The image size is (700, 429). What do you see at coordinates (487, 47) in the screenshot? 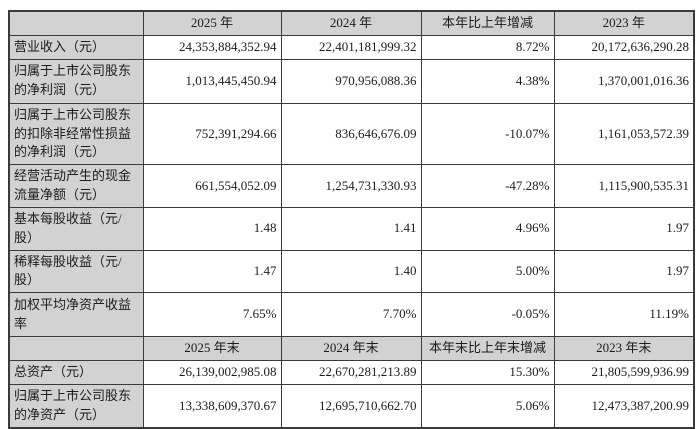
I see `value-cell: 8.72%` at bounding box center [487, 47].